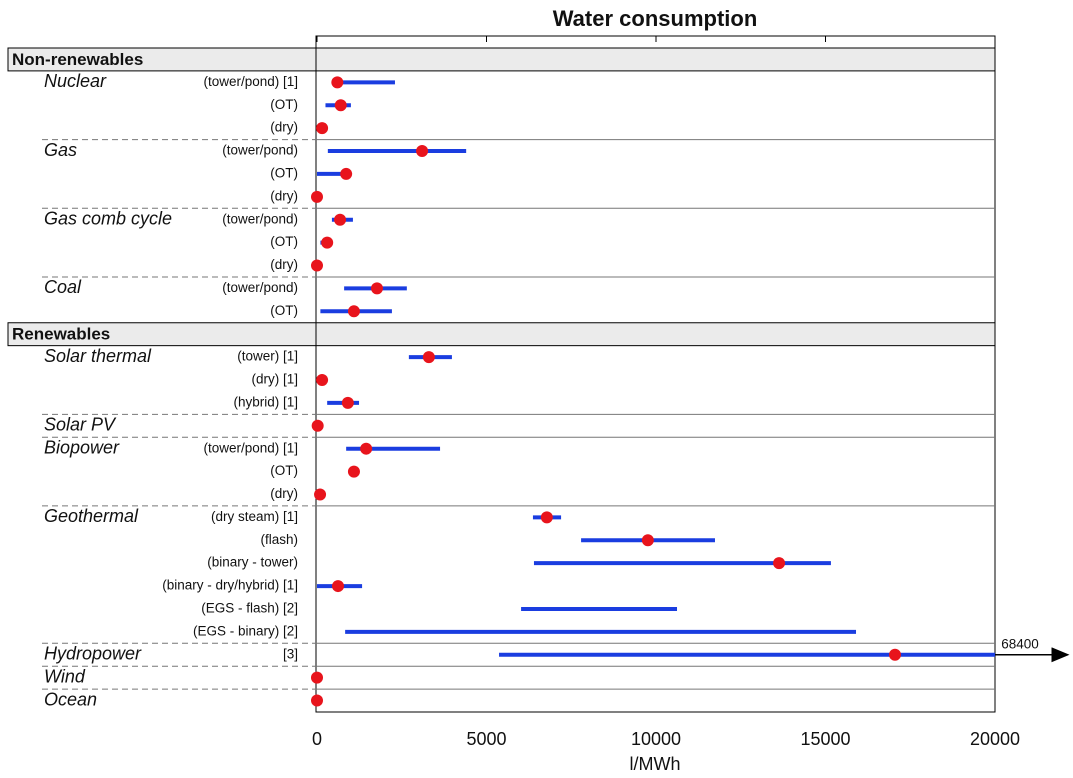  What do you see at coordinates (70, 699) in the screenshot?
I see `technology-label: Ocean` at bounding box center [70, 699].